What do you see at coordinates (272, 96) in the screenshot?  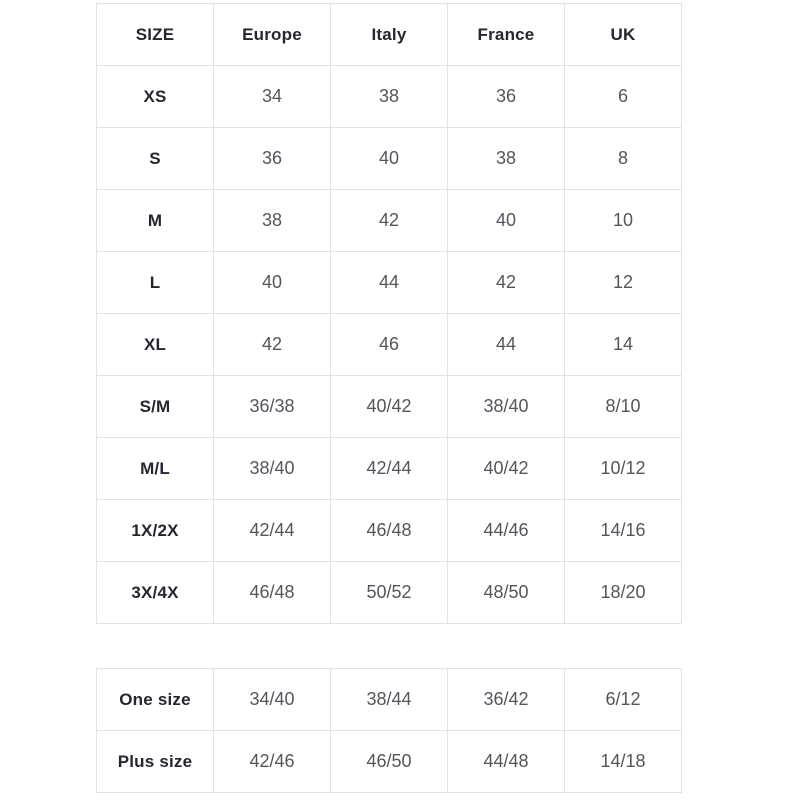 I see `size-value-cell: 34` at bounding box center [272, 96].